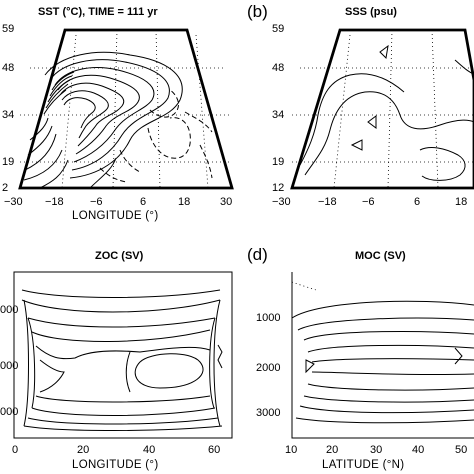 The height and width of the screenshot is (474, 474). Describe the element at coordinates (278, 29) in the screenshot. I see `panel-b-ytick-59: 59` at that location.